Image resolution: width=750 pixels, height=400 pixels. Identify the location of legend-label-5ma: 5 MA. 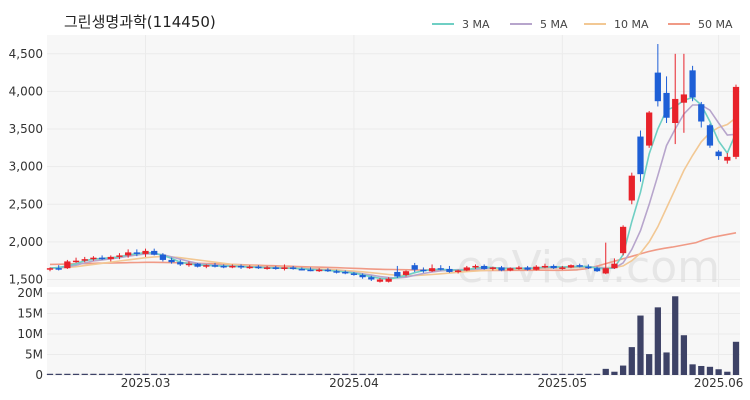
(554, 24).